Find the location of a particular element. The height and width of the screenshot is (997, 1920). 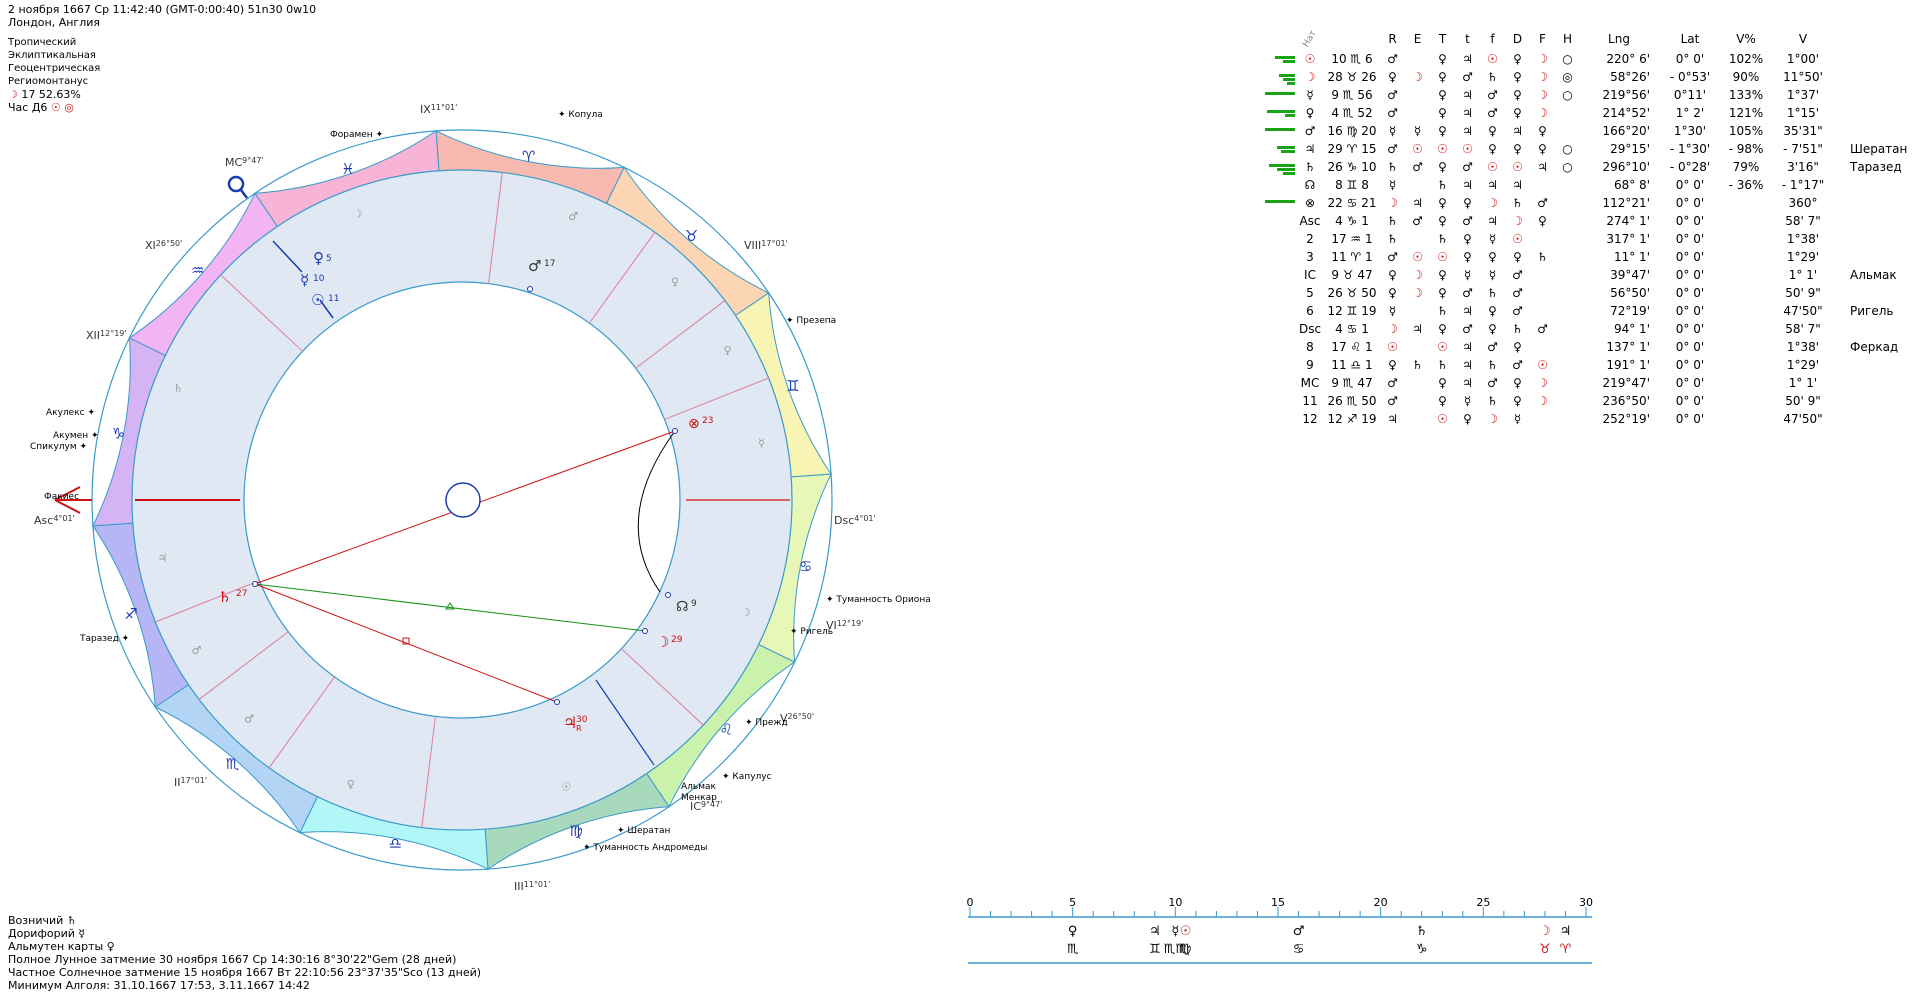

v-cell: 3'16" is located at coordinates (1803, 167).